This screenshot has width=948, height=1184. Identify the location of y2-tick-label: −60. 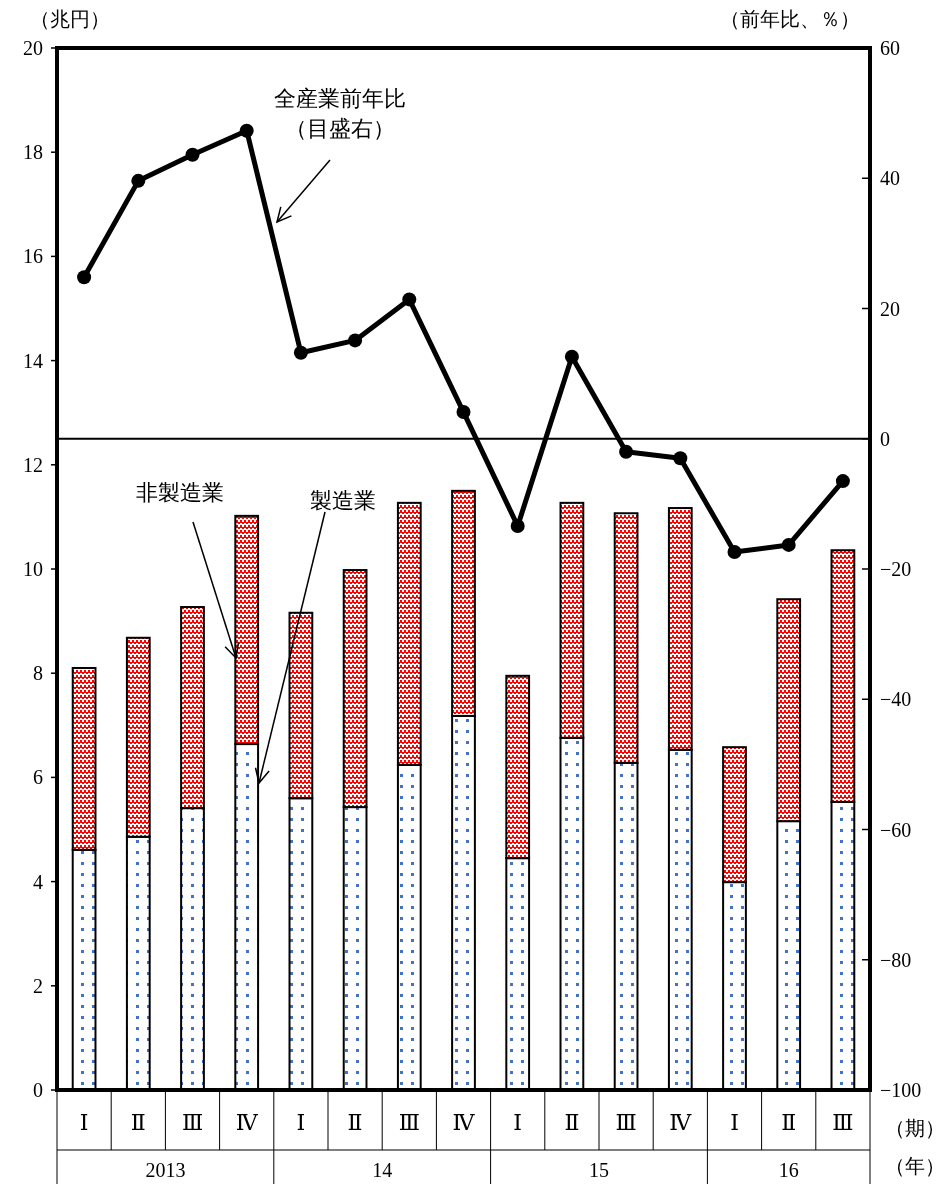
(896, 829).